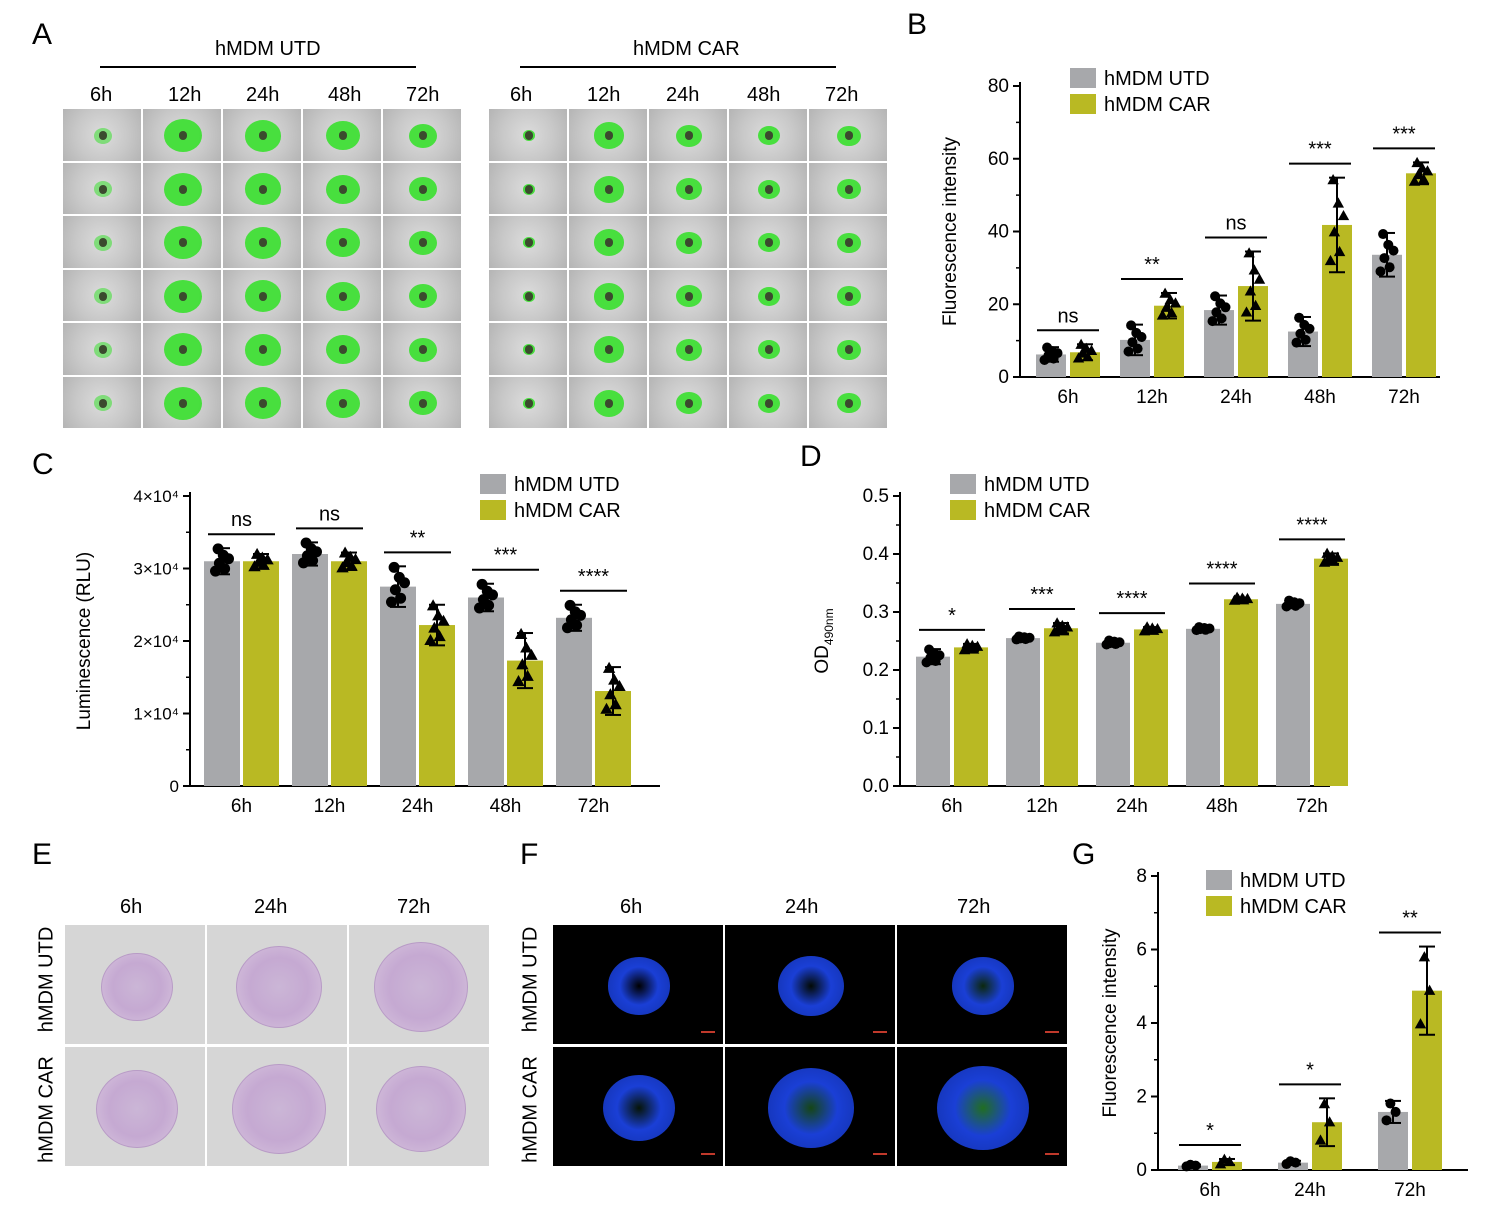  Describe the element at coordinates (156, 569) in the screenshot. I see `y-tick-label: 3×10⁴` at that location.